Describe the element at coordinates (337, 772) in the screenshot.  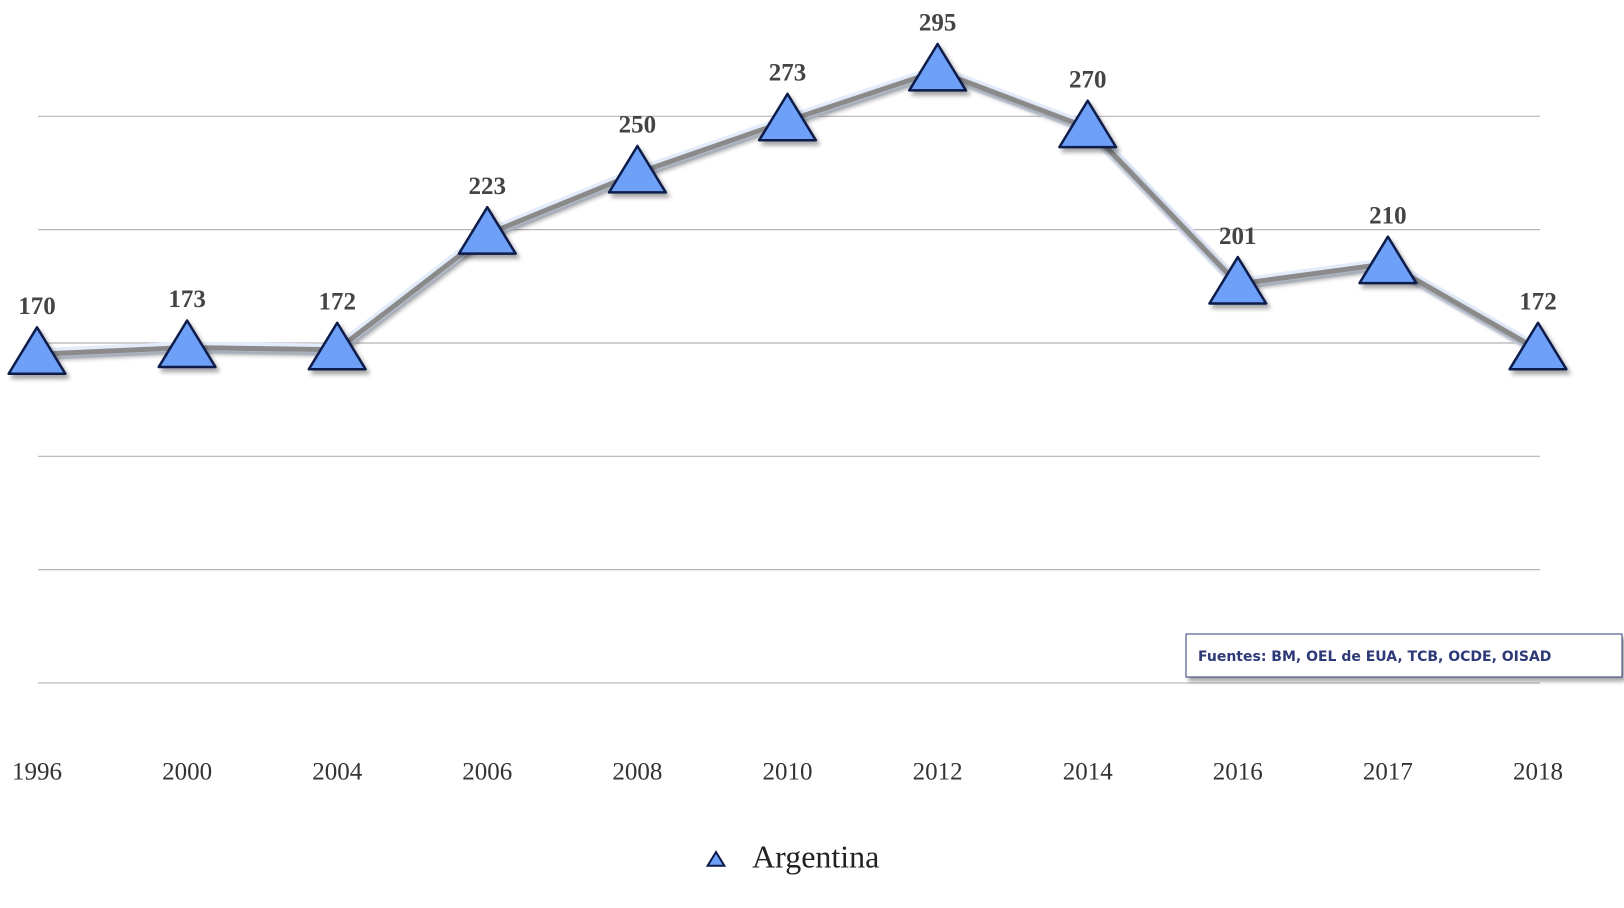
I see `x-tick-label: 2004` at that location.